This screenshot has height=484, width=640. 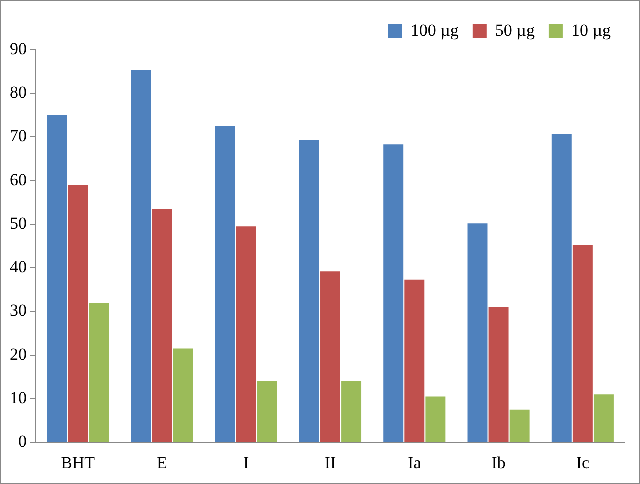 I want to click on y-tick-label: 50, so click(x=18, y=223).